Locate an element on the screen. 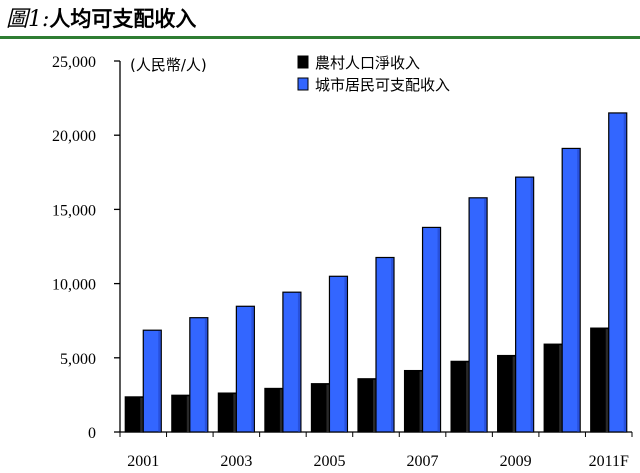  y-tick-label: 5,000 is located at coordinates (78, 359).